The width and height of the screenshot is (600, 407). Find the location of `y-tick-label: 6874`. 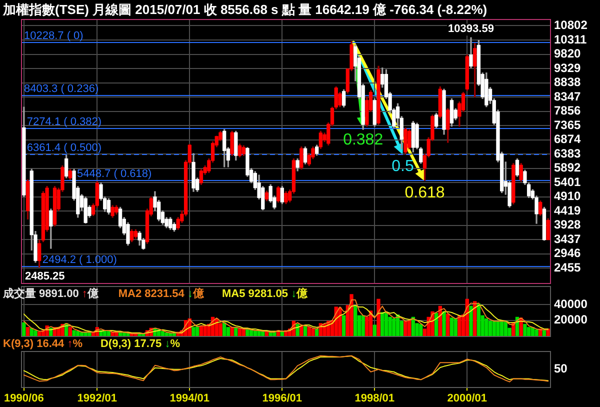

y-tick-label: 6874 is located at coordinates (568, 139).